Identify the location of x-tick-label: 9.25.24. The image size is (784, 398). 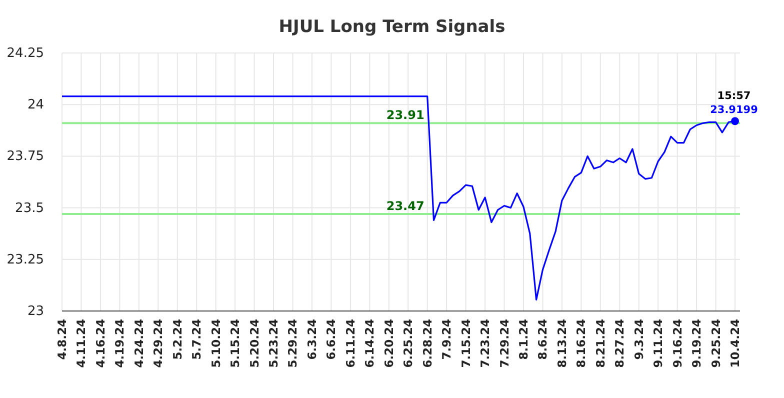
(715, 343).